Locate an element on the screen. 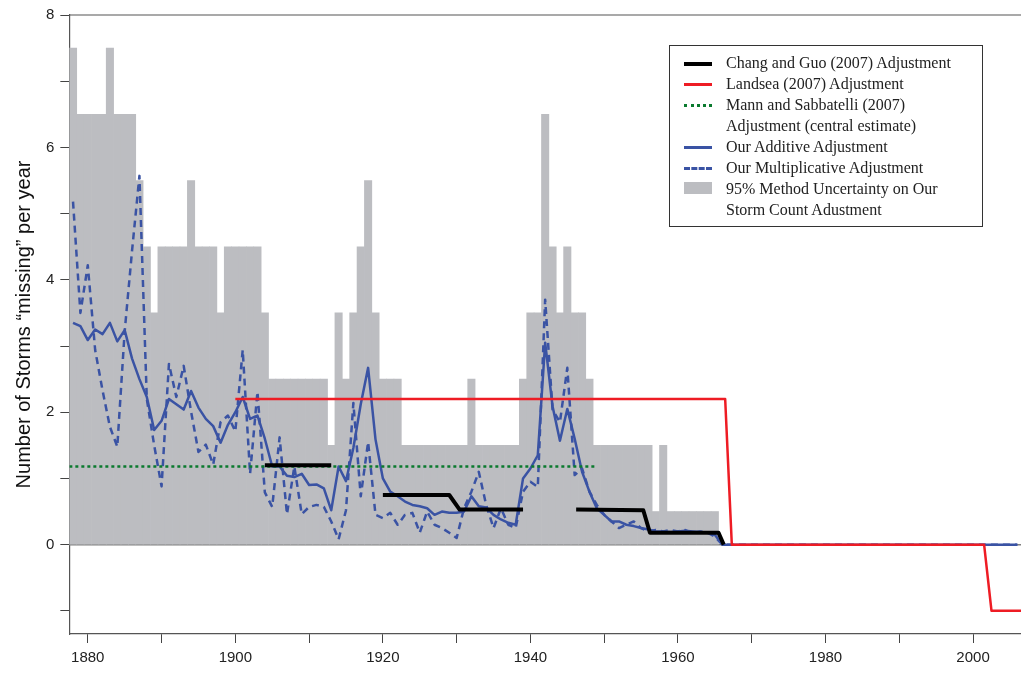 This screenshot has width=1021, height=677. y-axis-title: Number of Storms “missing” per year is located at coordinates (22, 324).